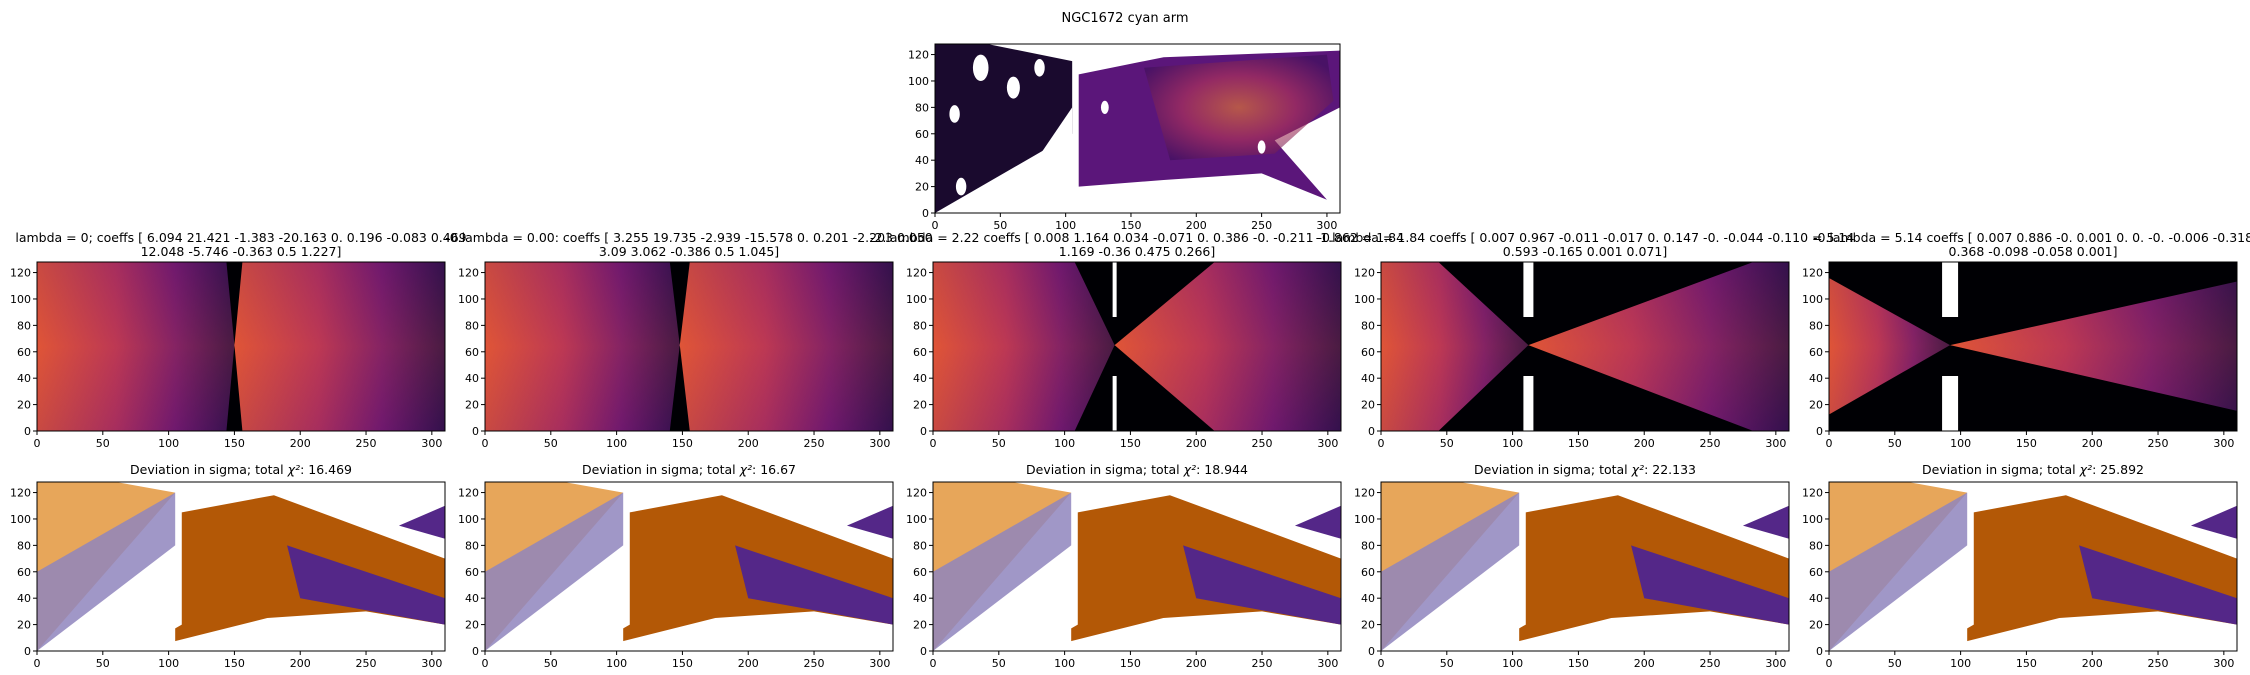  Describe the element at coordinates (1585, 469) in the screenshot. I see `panel-title: Deviation in sigma; total χ²: 22.133` at that location.